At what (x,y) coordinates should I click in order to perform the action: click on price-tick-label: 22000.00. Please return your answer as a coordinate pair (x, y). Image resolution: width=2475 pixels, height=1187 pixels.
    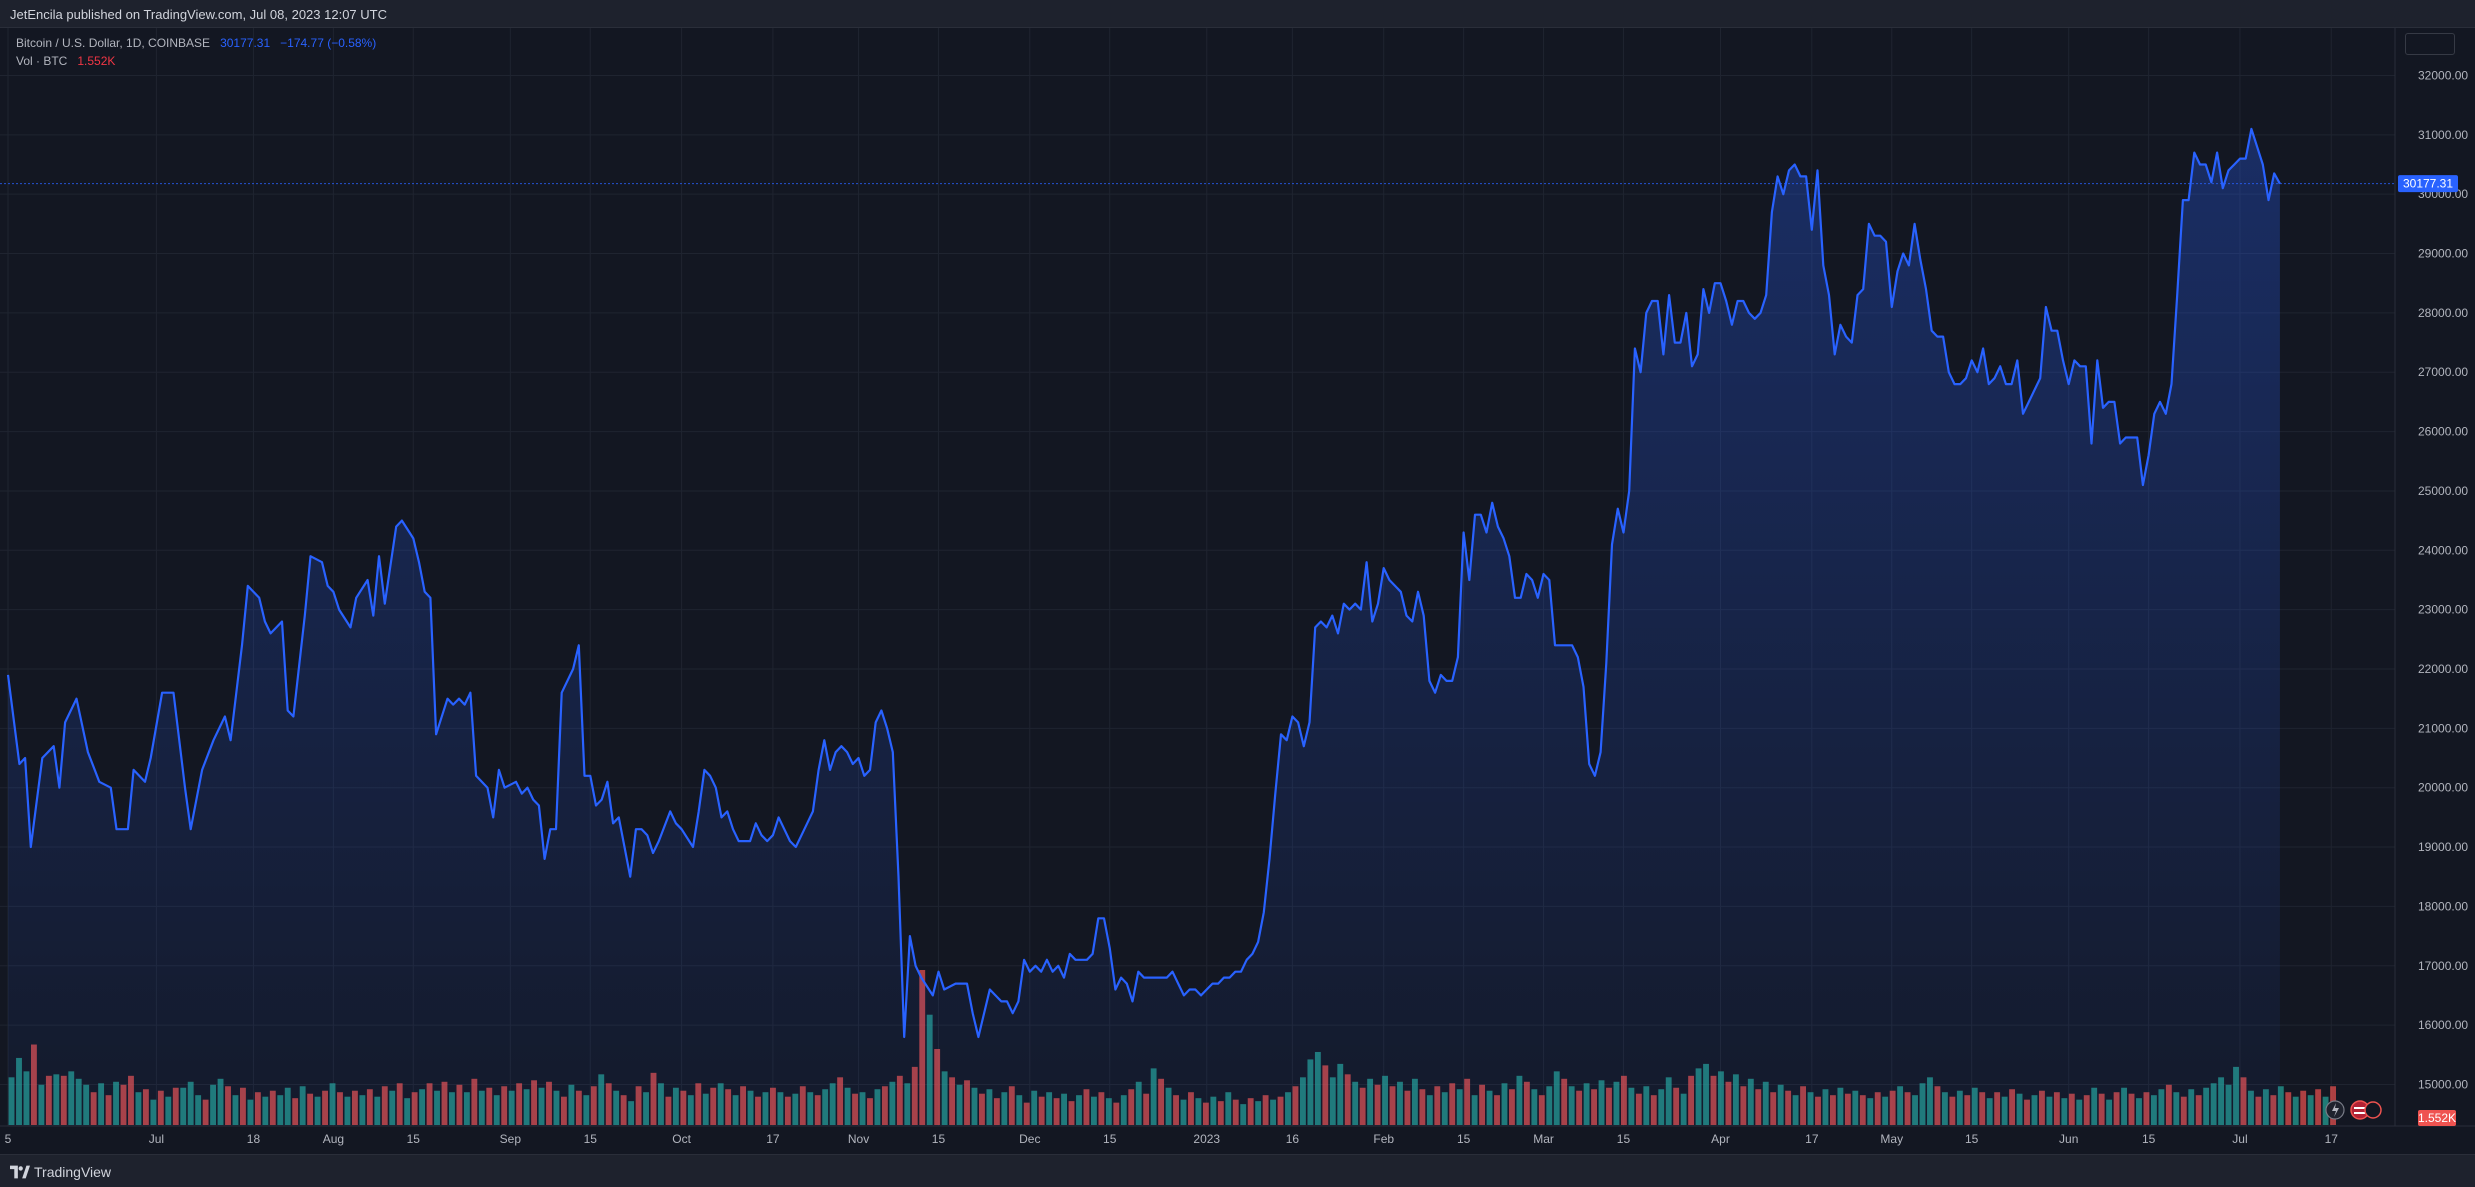
    Looking at the image, I should click on (2443, 669).